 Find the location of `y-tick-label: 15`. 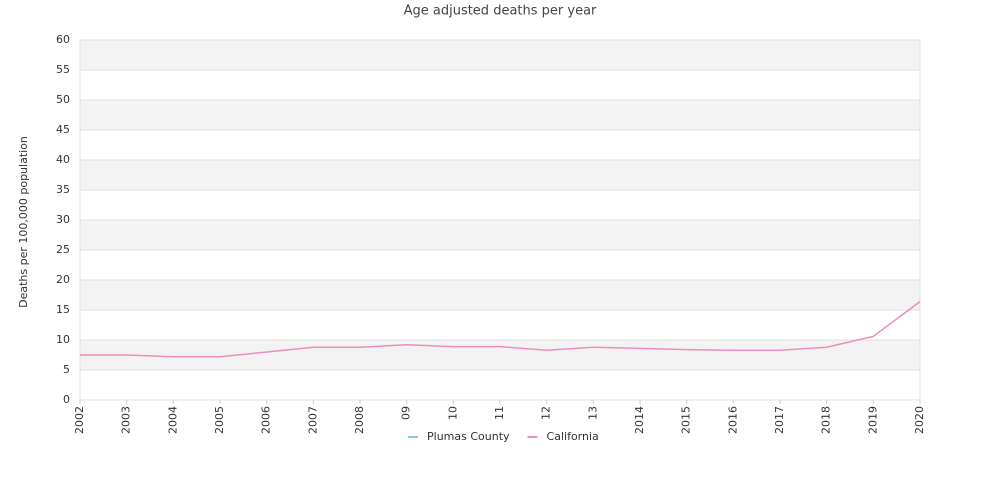

y-tick-label: 15 is located at coordinates (63, 309).